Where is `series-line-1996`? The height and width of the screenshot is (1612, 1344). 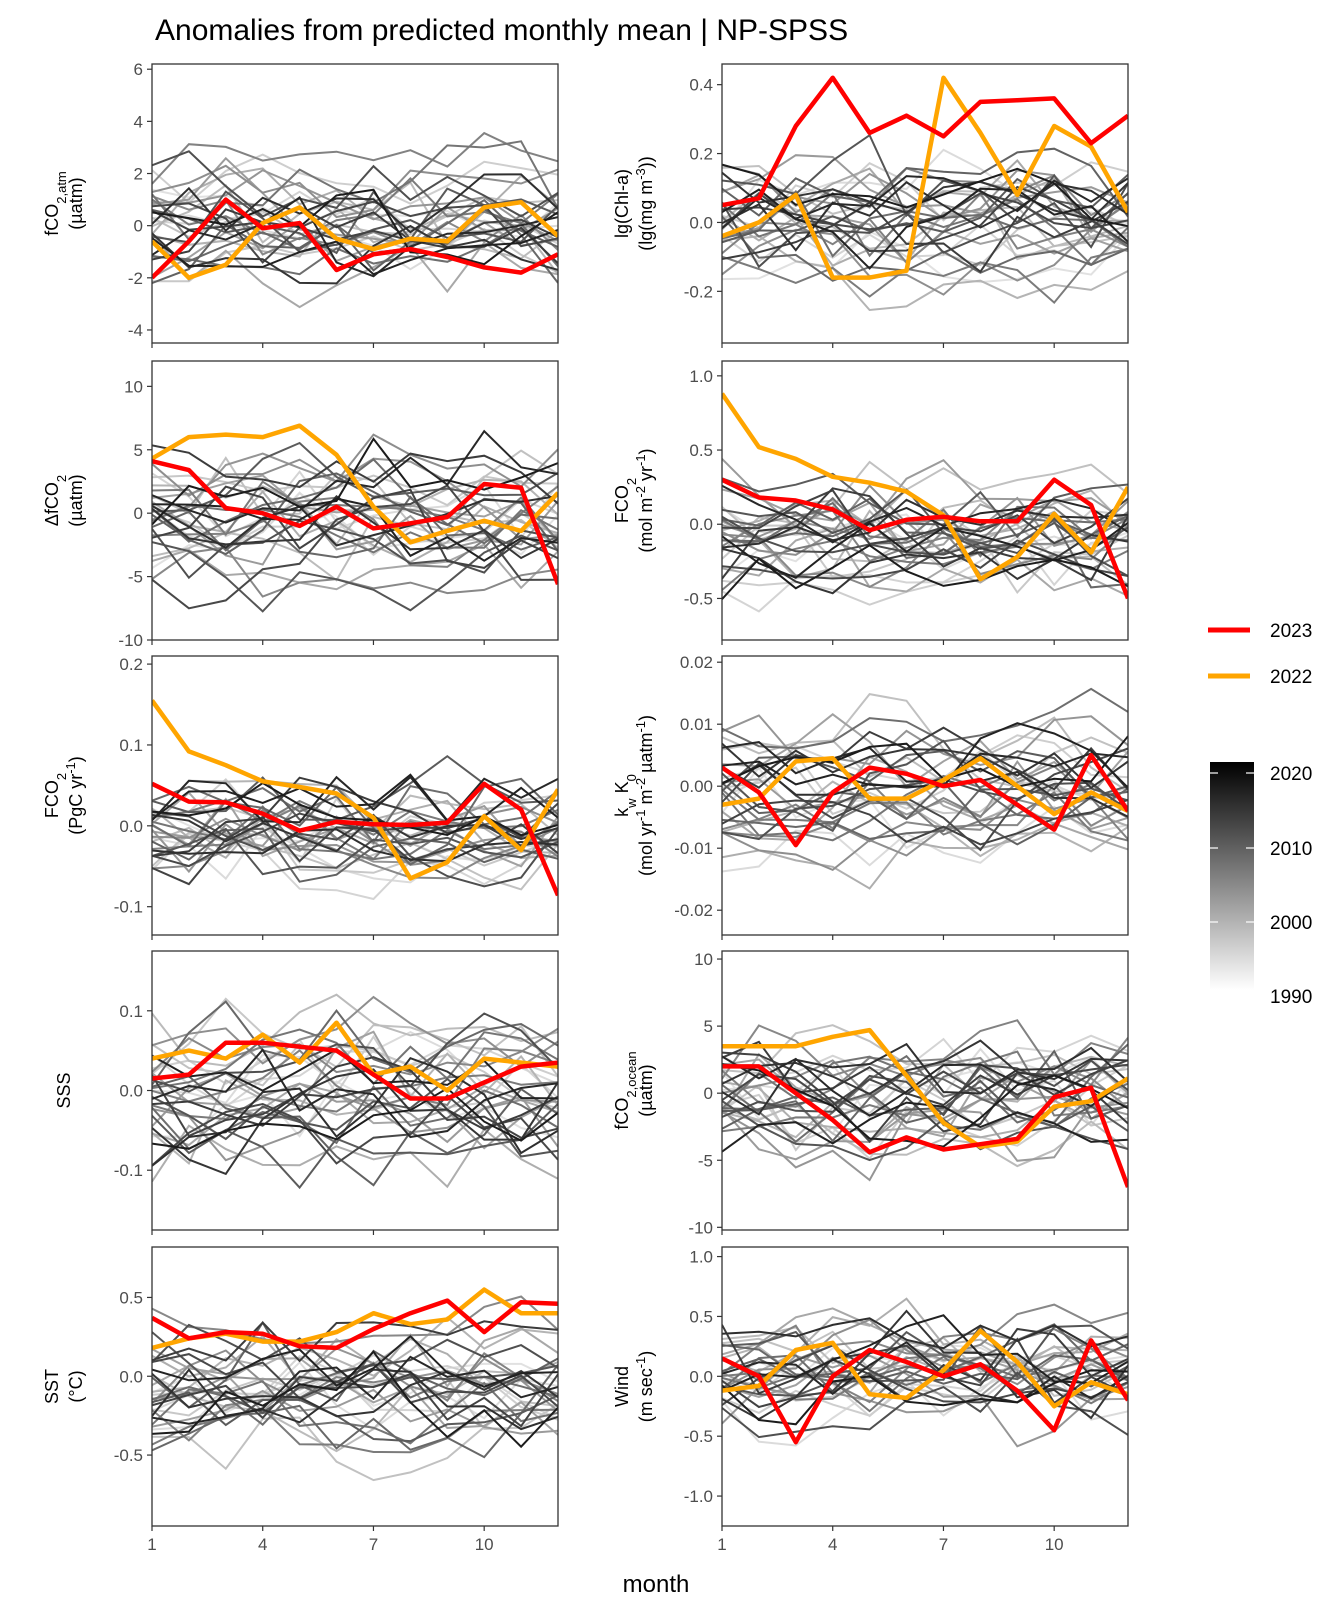
series-line-1996 is located at coordinates (355, 1408).